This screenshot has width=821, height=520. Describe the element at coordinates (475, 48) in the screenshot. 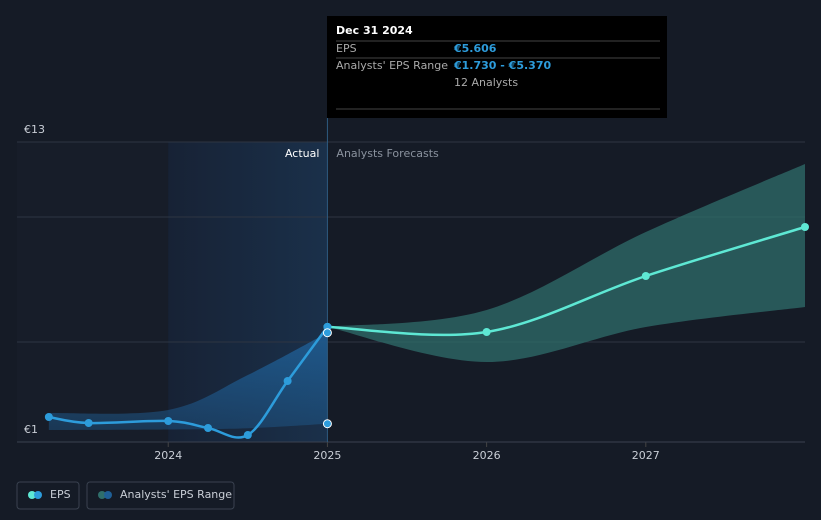

I see `tooltip-value: €5.606` at that location.